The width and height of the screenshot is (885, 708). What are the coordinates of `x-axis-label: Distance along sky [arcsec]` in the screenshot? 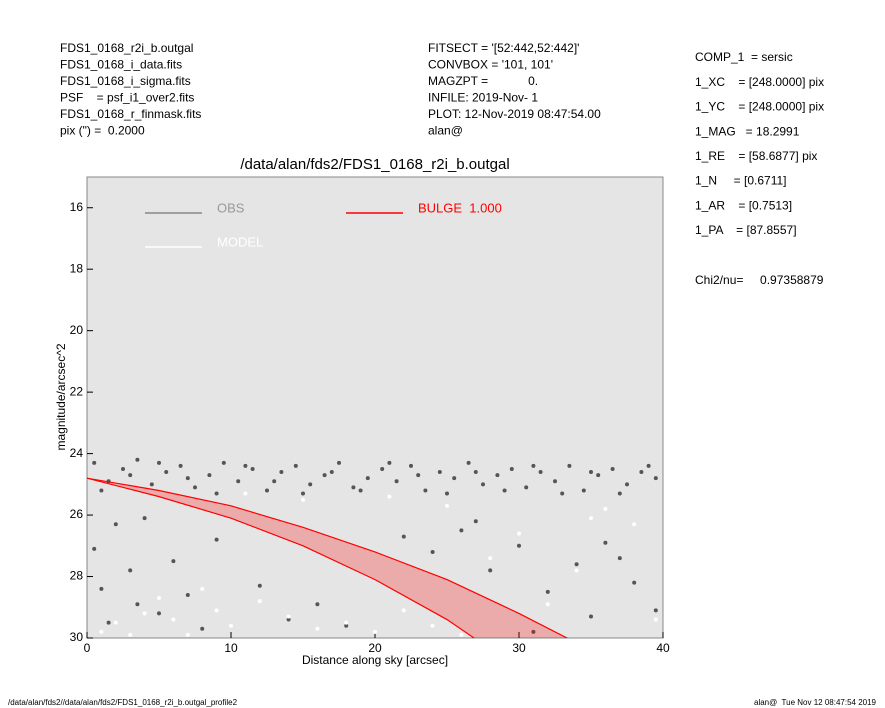 It's located at (375, 660).